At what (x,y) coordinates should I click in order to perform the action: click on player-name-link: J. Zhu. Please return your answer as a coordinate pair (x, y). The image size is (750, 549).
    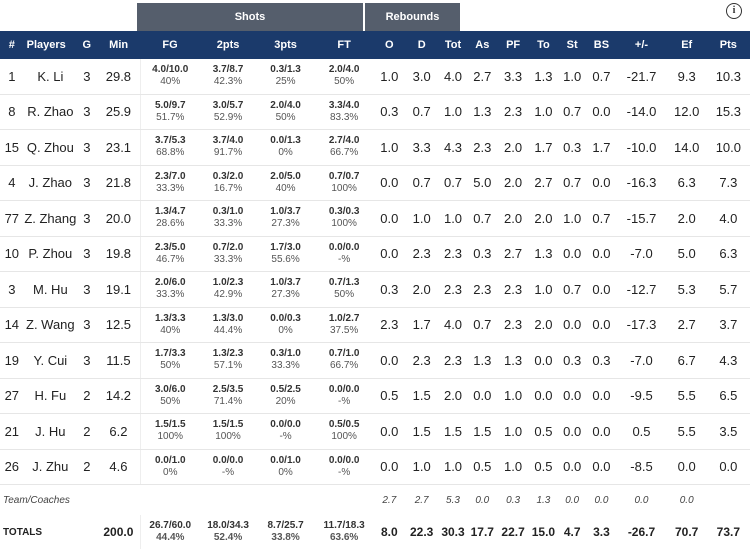
    Looking at the image, I should click on (50, 467).